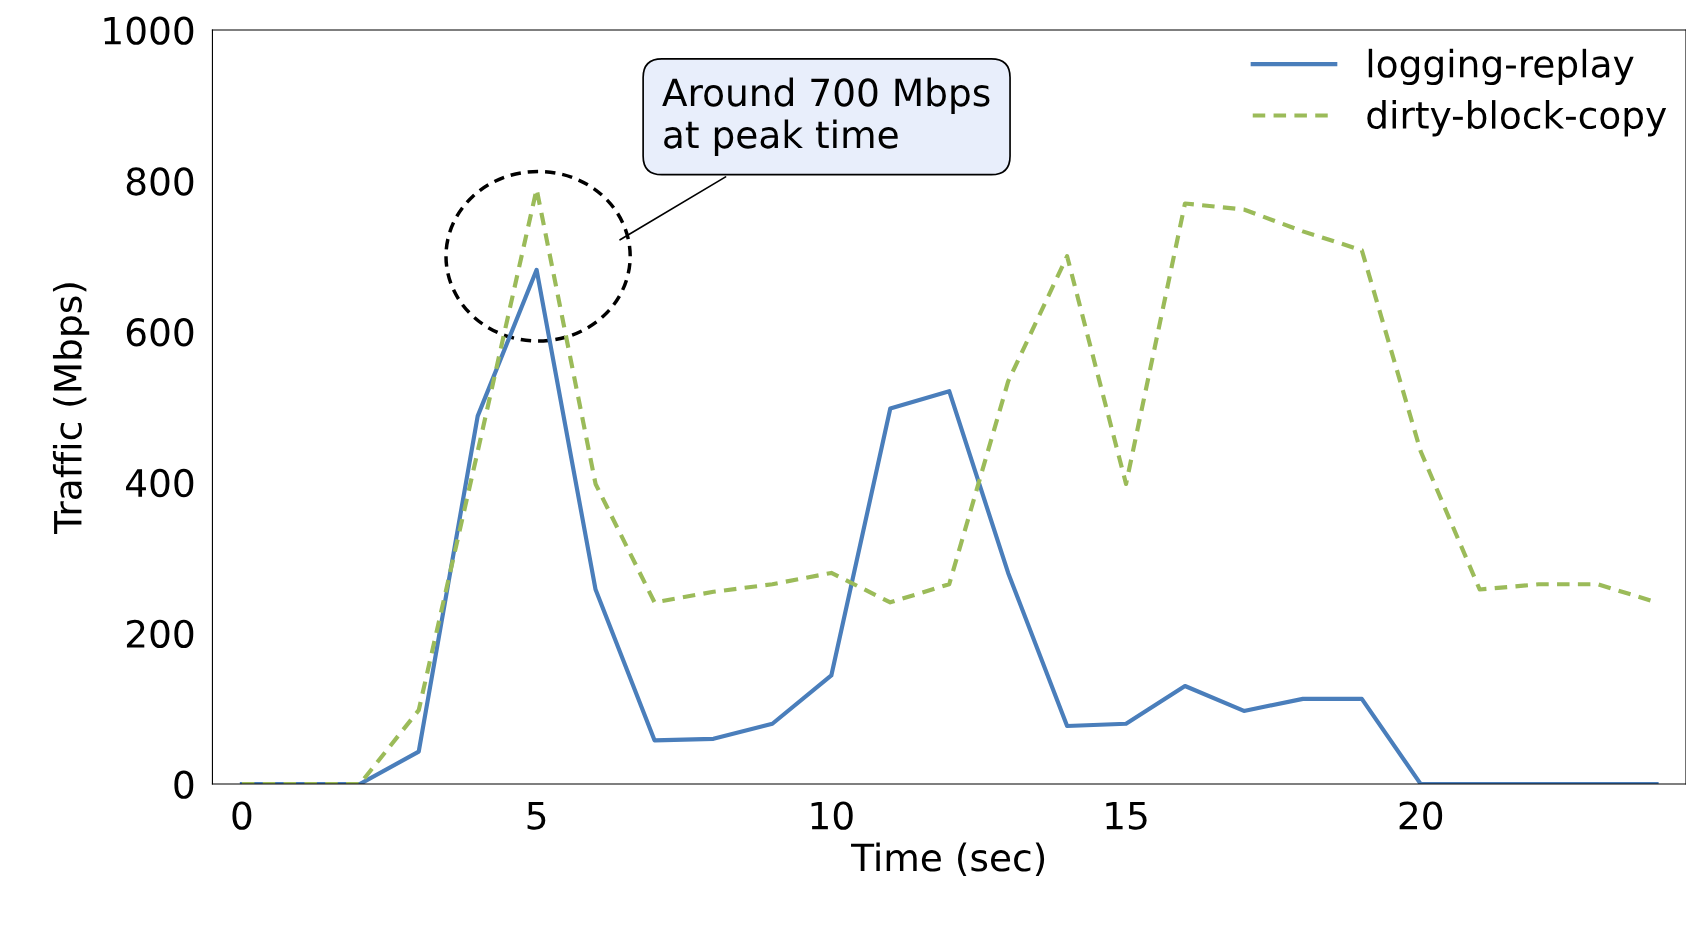 This screenshot has height=939, width=1686. I want to click on x-tick-label: 15, so click(1126, 815).